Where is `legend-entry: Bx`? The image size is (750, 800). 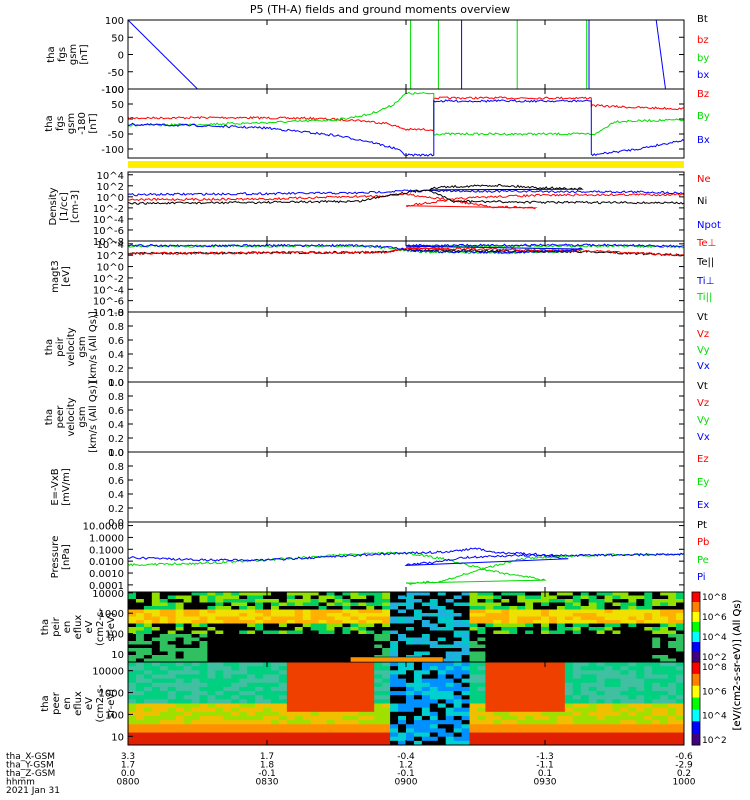 legend-entry: Bx is located at coordinates (703, 140).